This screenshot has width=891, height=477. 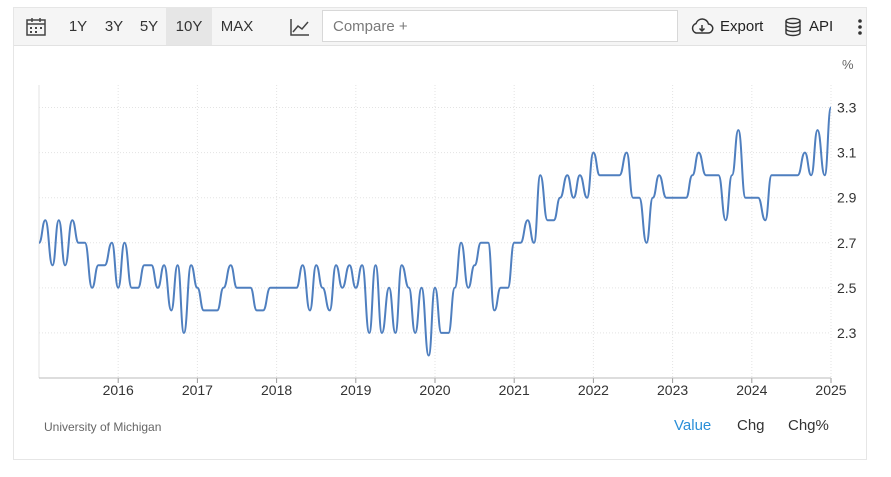 What do you see at coordinates (847, 333) in the screenshot?
I see `y-tick-label: 2.3` at bounding box center [847, 333].